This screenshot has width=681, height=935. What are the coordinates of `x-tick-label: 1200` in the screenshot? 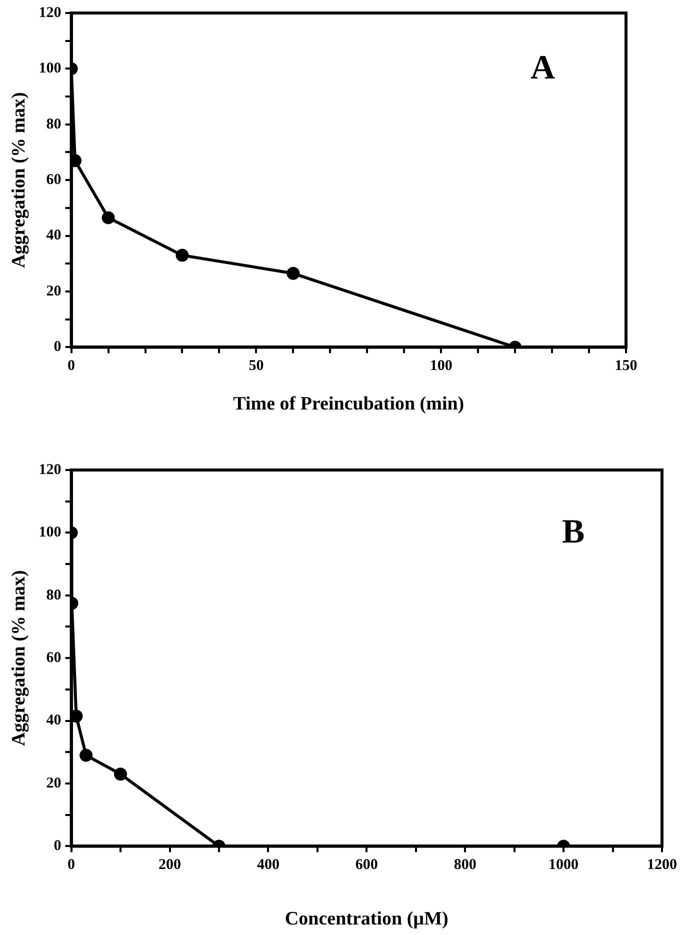 It's located at (662, 865).